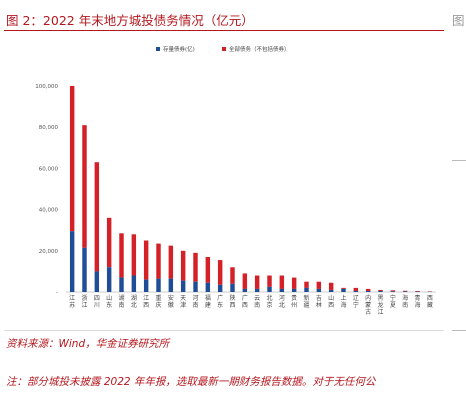 Image resolution: width=466 pixels, height=402 pixels. I want to click on x-tick-label: 吉, so click(319, 298).